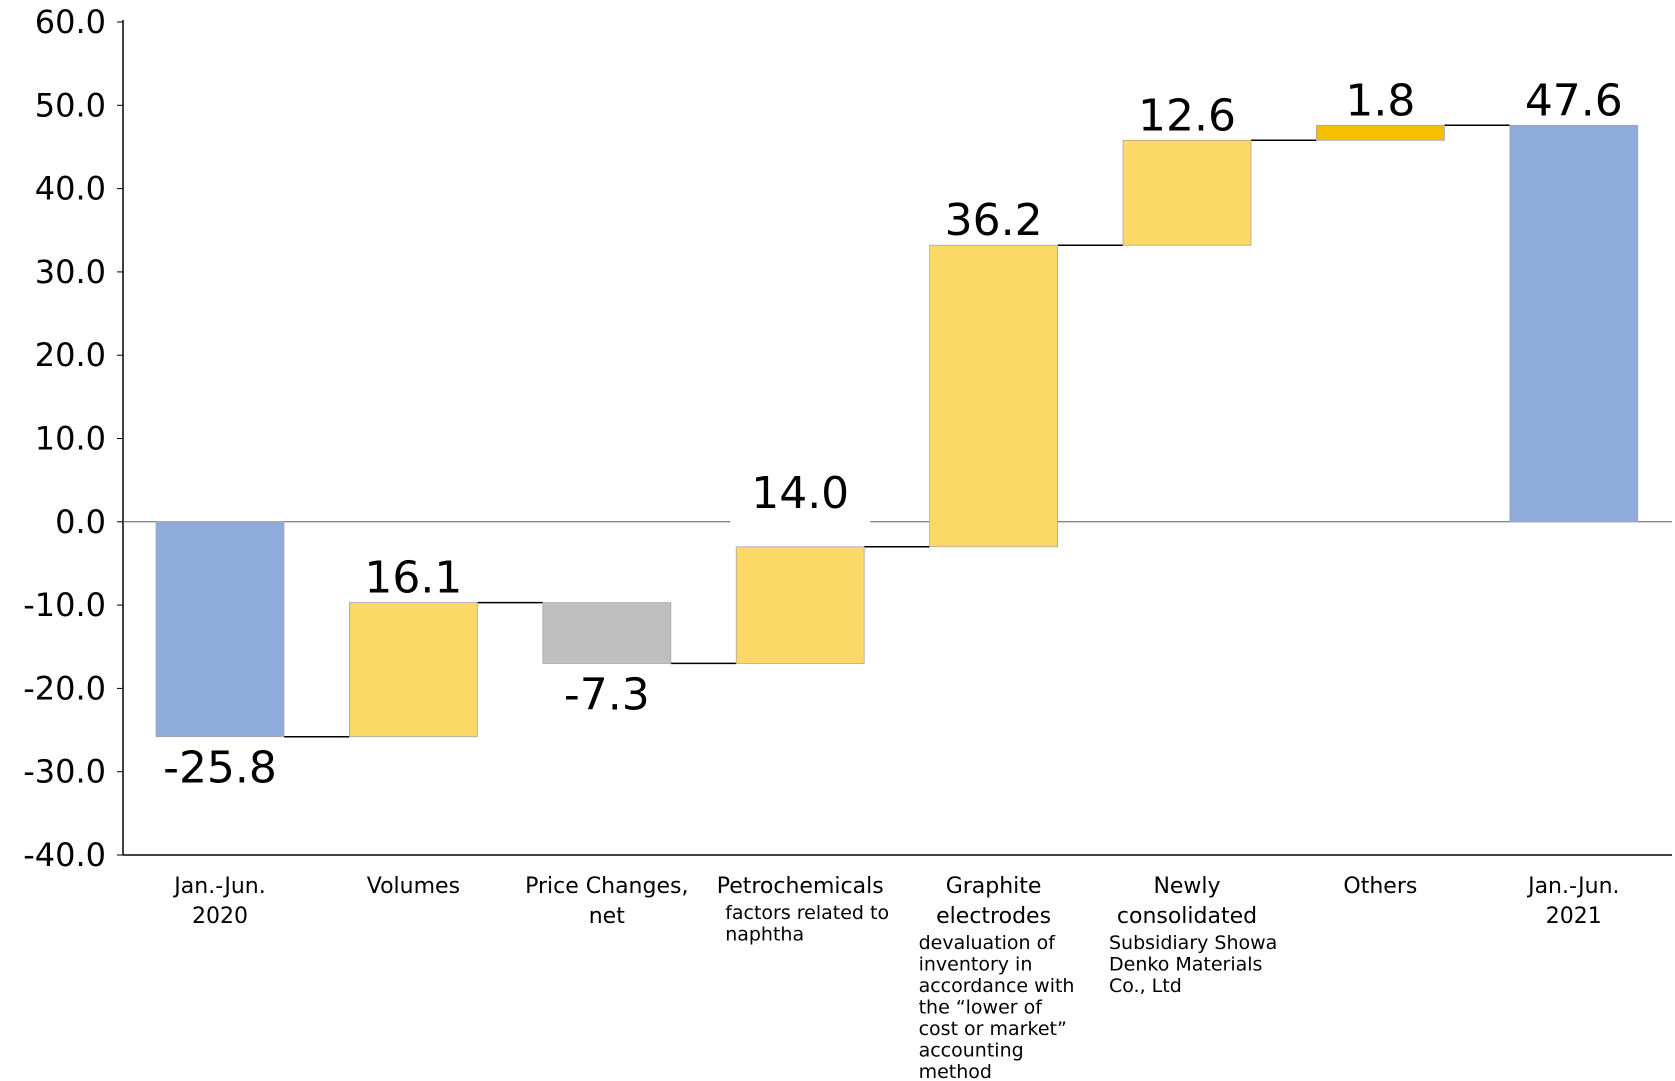  I want to click on category-sublabel: Subsidiary Showa, so click(1193, 943).